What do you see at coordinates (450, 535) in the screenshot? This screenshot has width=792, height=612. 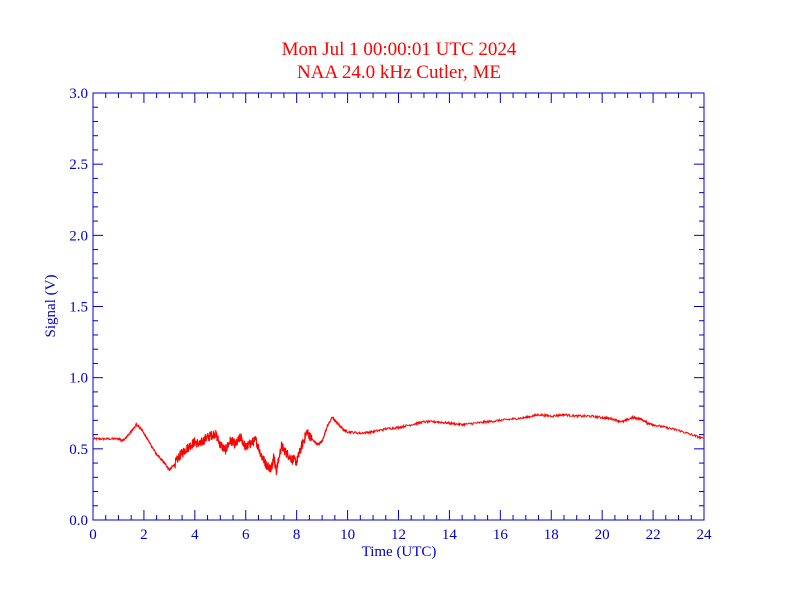 I see `x-tick-label: 14` at bounding box center [450, 535].